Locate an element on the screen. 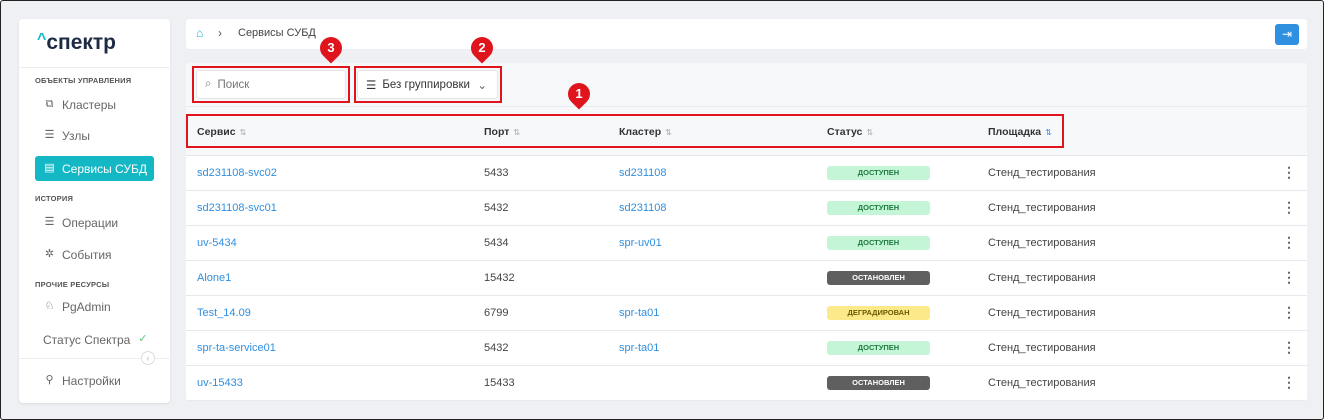 This screenshot has width=1324, height=420. collapse-sidebar-button: ‹ is located at coordinates (148, 358).